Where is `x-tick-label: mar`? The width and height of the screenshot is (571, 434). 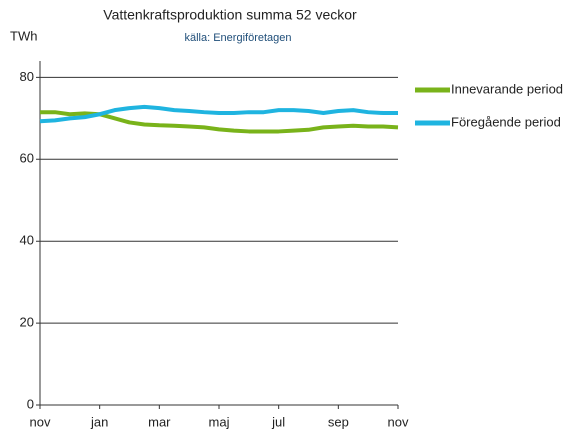
x-tick-label: mar is located at coordinates (159, 421).